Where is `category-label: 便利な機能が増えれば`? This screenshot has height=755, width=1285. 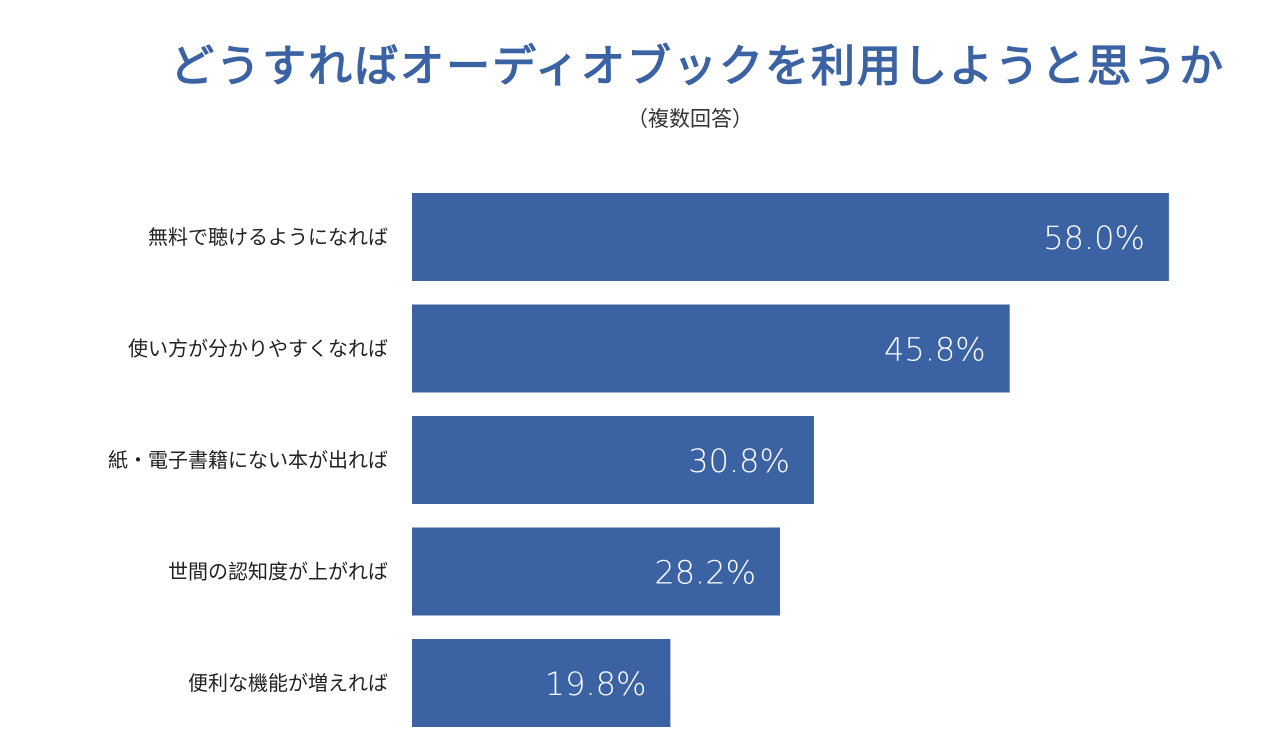 category-label: 便利な機能が増えれば is located at coordinates (288, 683).